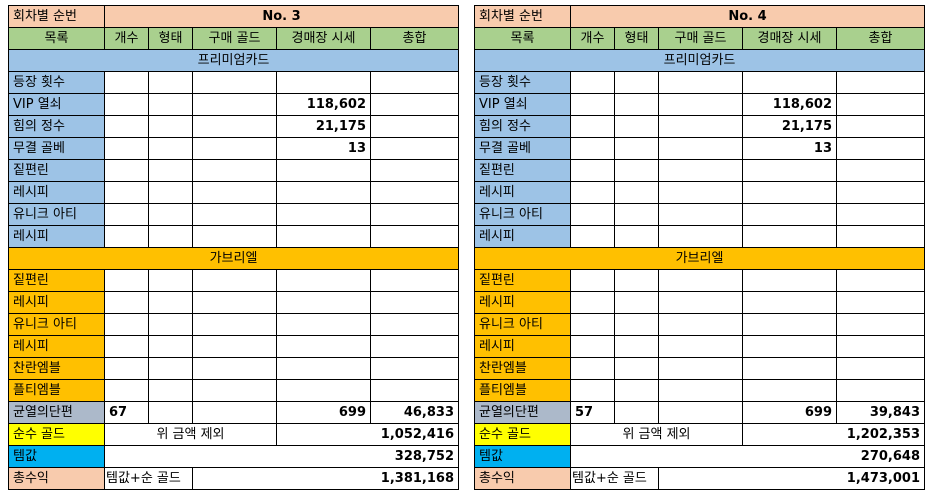  I want to click on item-value: 270,648, so click(747, 456).